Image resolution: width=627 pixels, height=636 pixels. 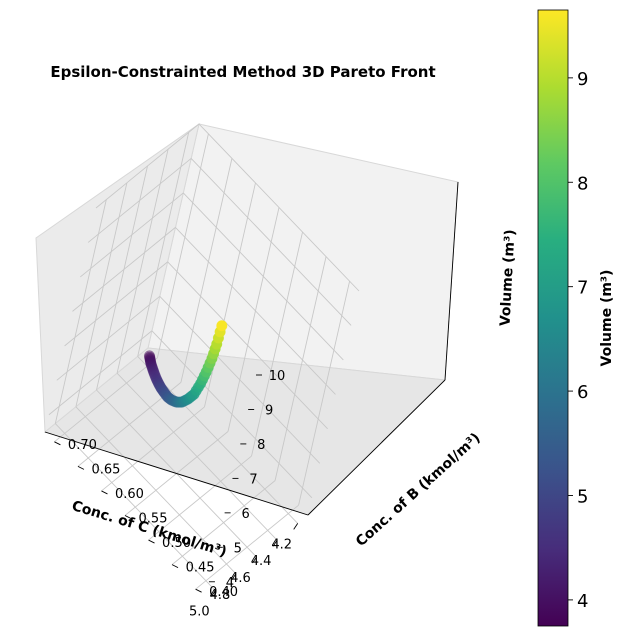 What do you see at coordinates (582, 79) in the screenshot?
I see `colorbar-tick-label: 9` at bounding box center [582, 79].